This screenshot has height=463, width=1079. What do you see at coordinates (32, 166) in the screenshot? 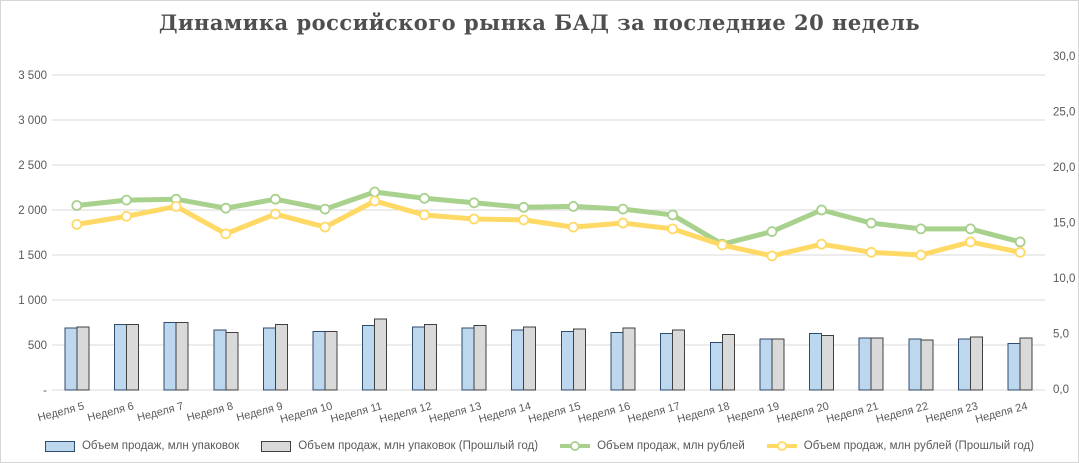
I see `left-axis-tick-label: 2 500` at bounding box center [32, 166].